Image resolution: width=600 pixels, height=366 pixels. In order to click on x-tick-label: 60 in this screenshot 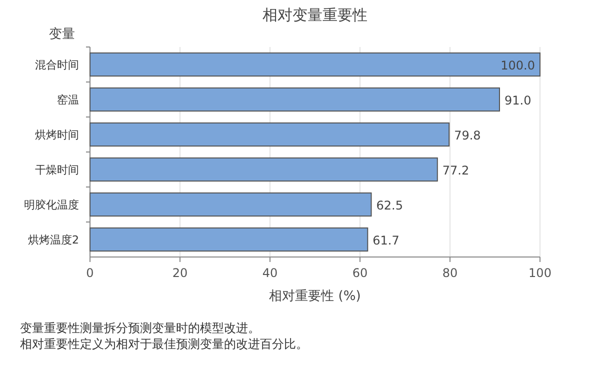, I will do `click(360, 273)`.